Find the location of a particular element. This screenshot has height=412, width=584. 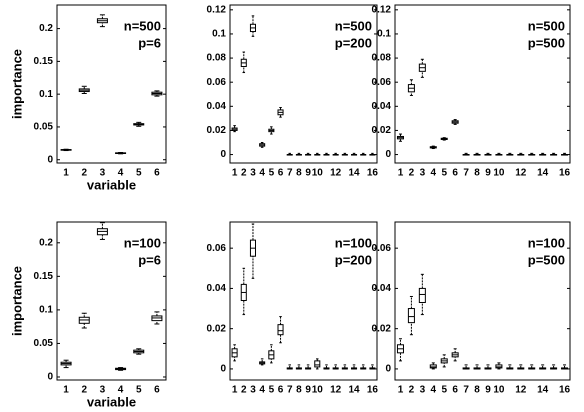

annotation: p=500 is located at coordinates (546, 42).